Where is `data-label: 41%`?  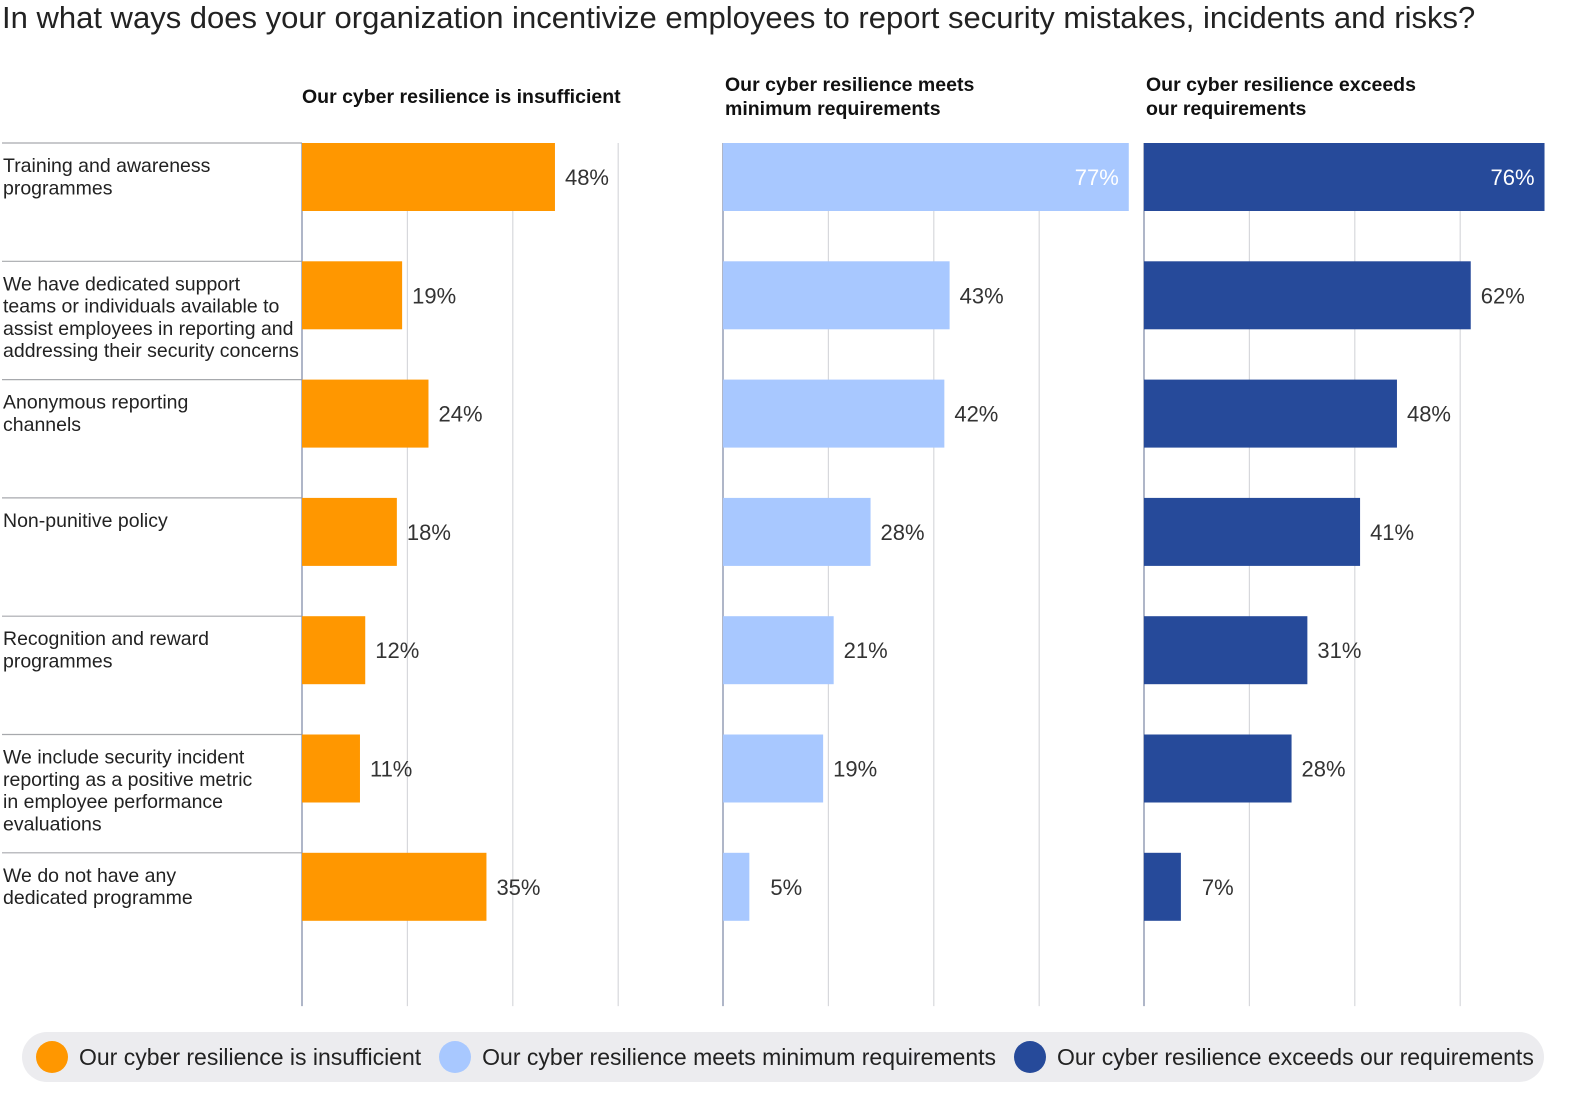
data-label: 41% is located at coordinates (1392, 532).